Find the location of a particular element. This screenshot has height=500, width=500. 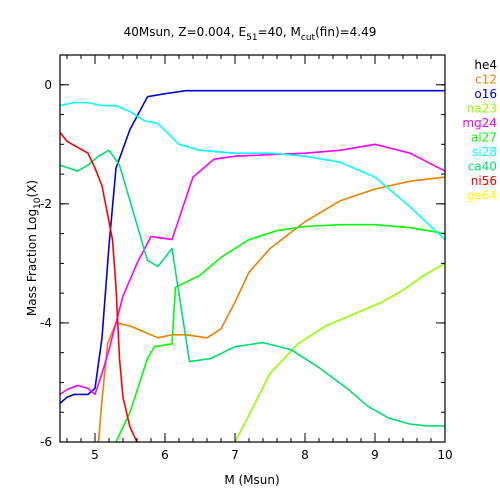

legend-entry-si28: si28 is located at coordinates (484, 152).